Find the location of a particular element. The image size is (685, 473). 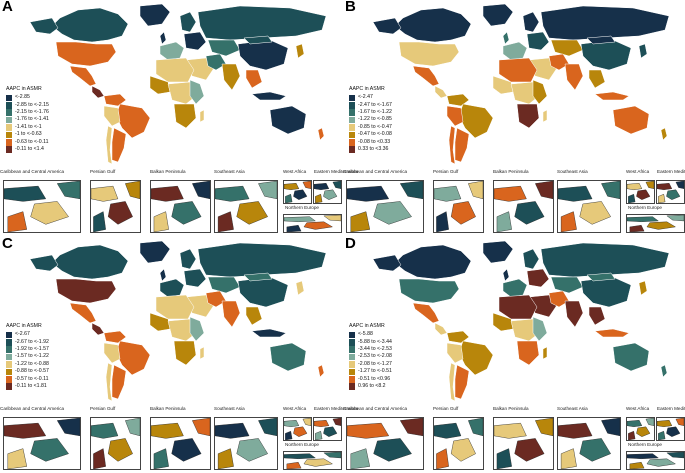

legend-item: -1.22 to <-0.85 is located at coordinates (370, 120).